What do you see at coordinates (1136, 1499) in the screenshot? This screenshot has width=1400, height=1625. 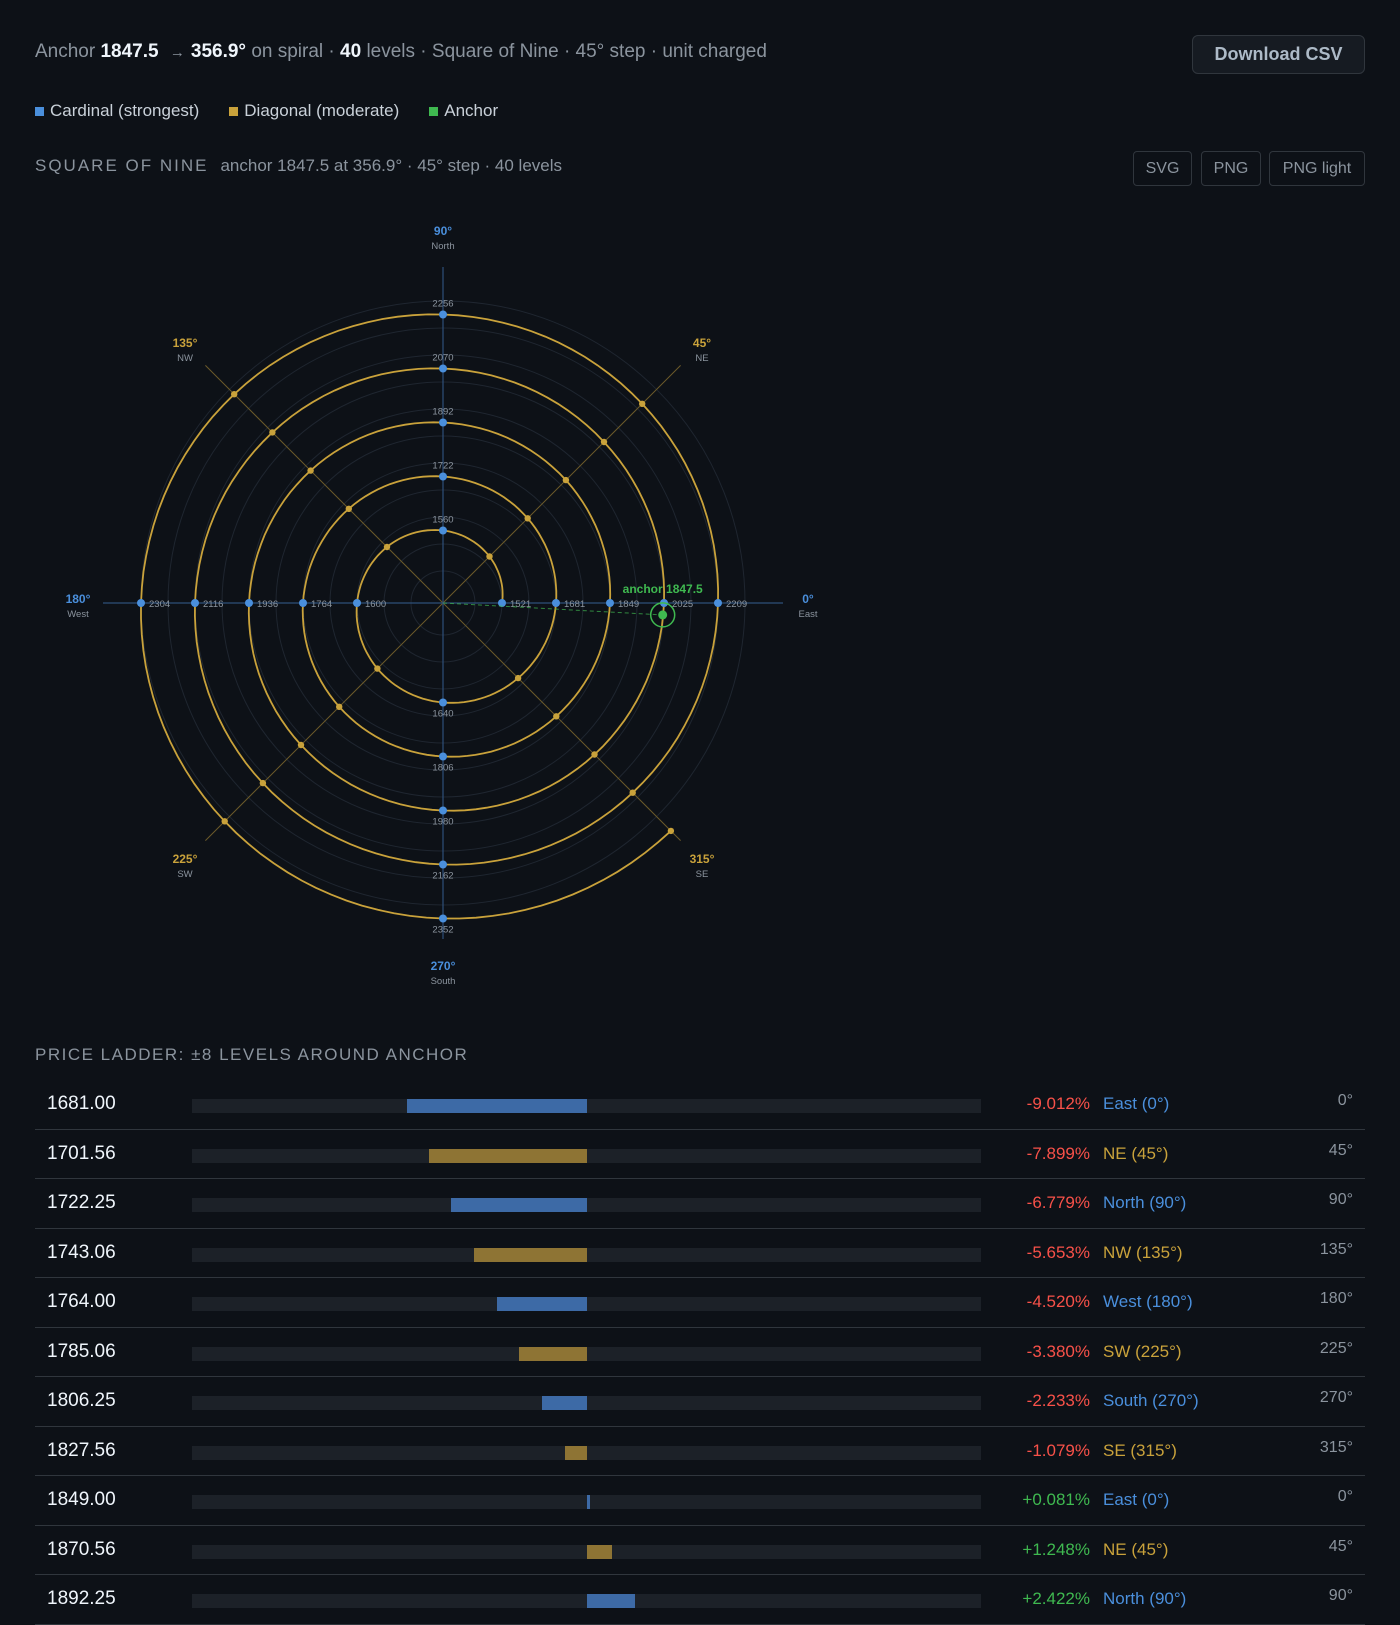 I see `ladder-direction: East (0°)` at bounding box center [1136, 1499].